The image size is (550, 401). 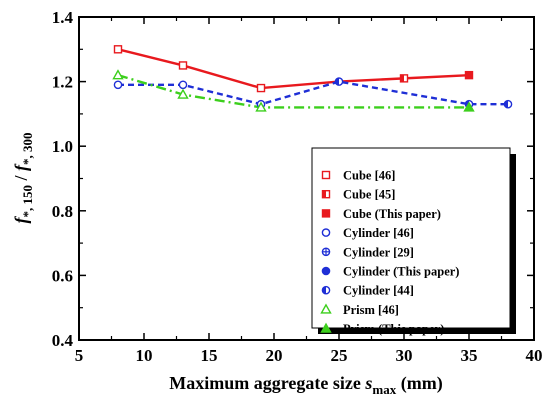 What do you see at coordinates (469, 355) in the screenshot?
I see `x-tick-label: 35` at bounding box center [469, 355].